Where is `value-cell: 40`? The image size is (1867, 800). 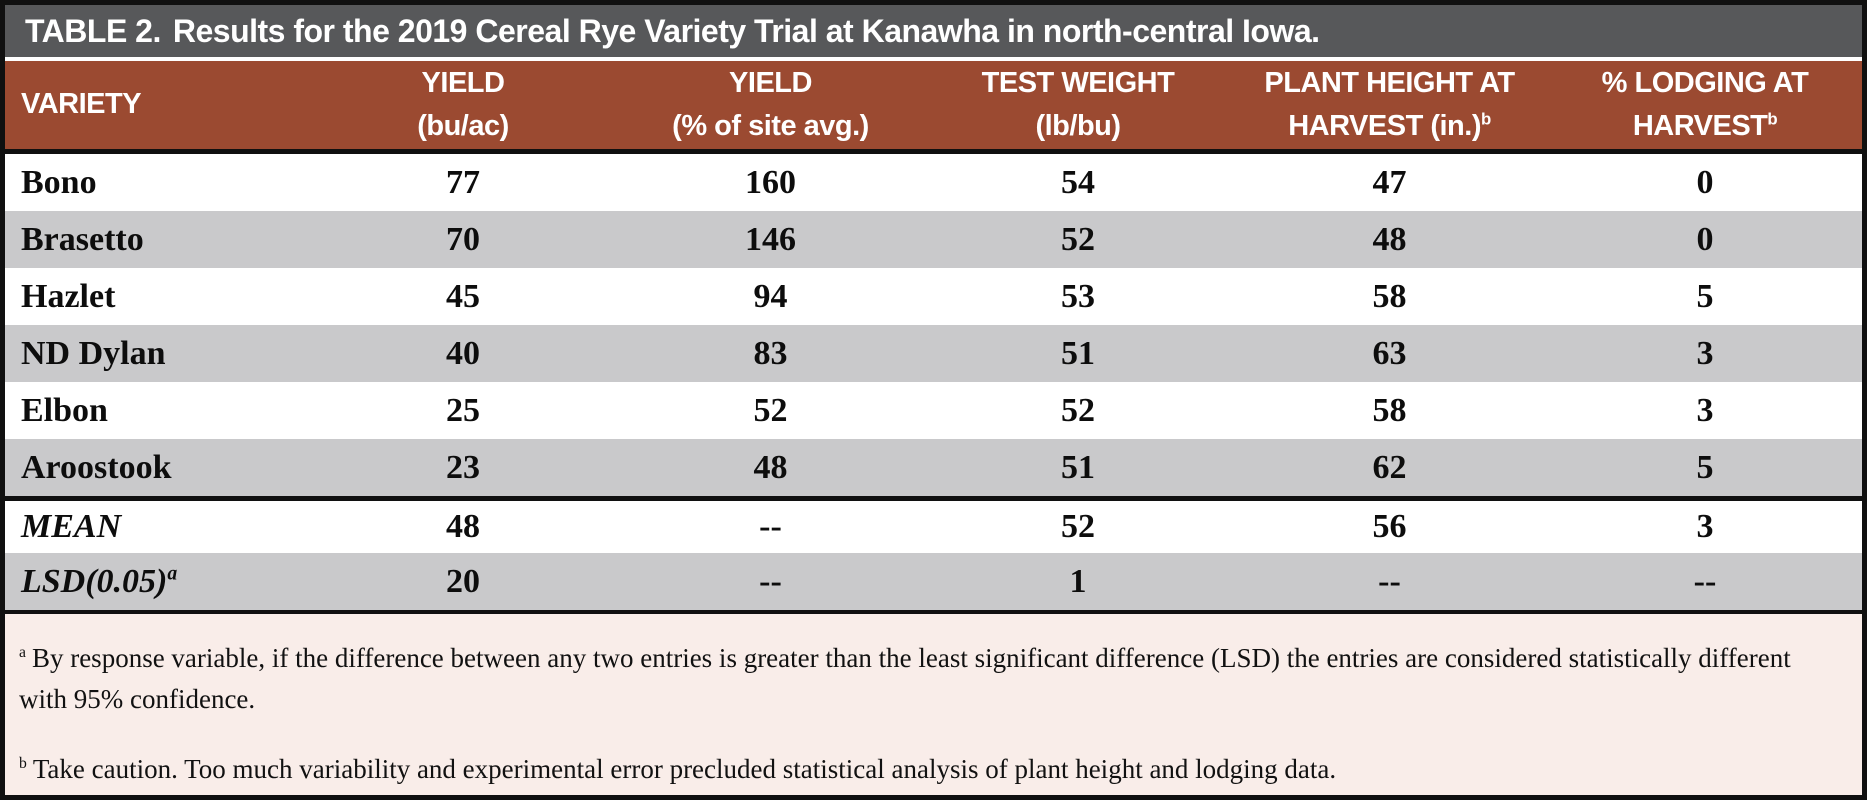 value-cell: 40 is located at coordinates (463, 353).